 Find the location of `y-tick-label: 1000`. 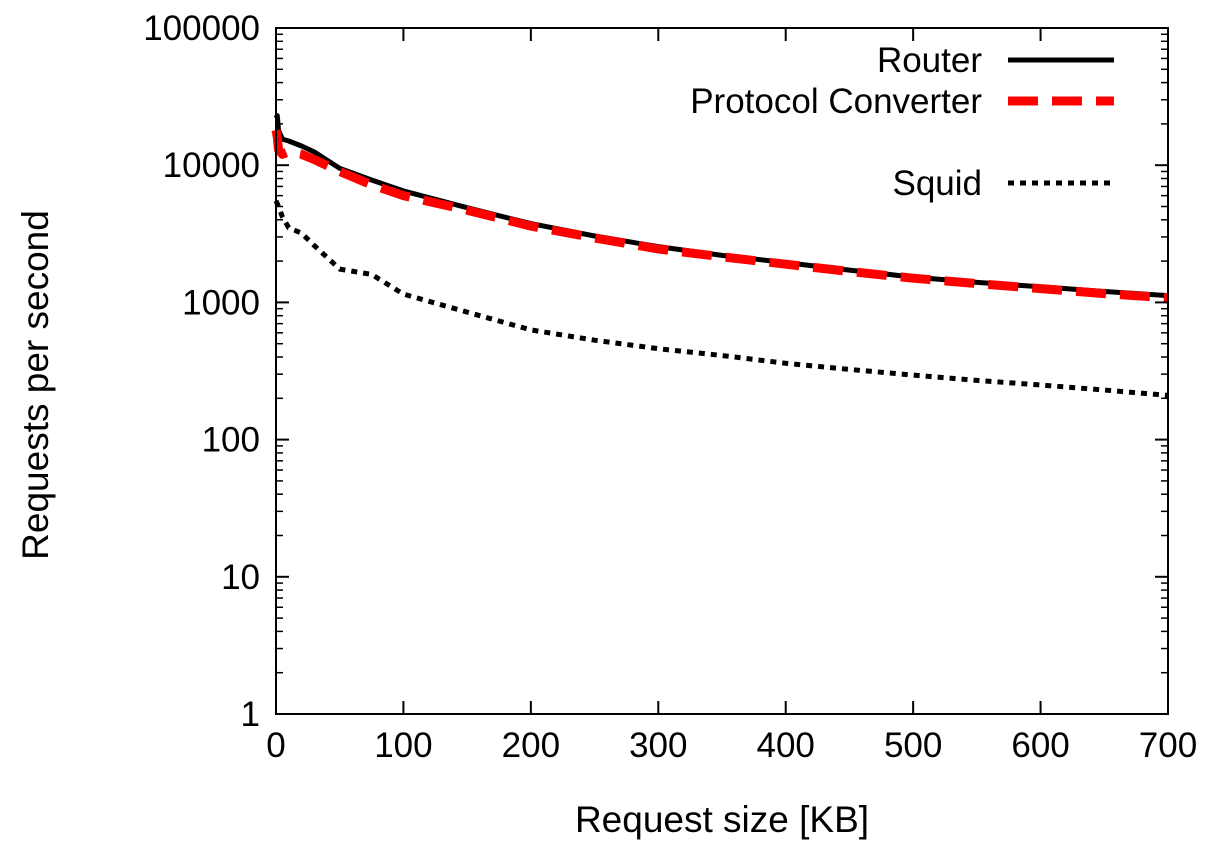

y-tick-label: 1000 is located at coordinates (221, 302).